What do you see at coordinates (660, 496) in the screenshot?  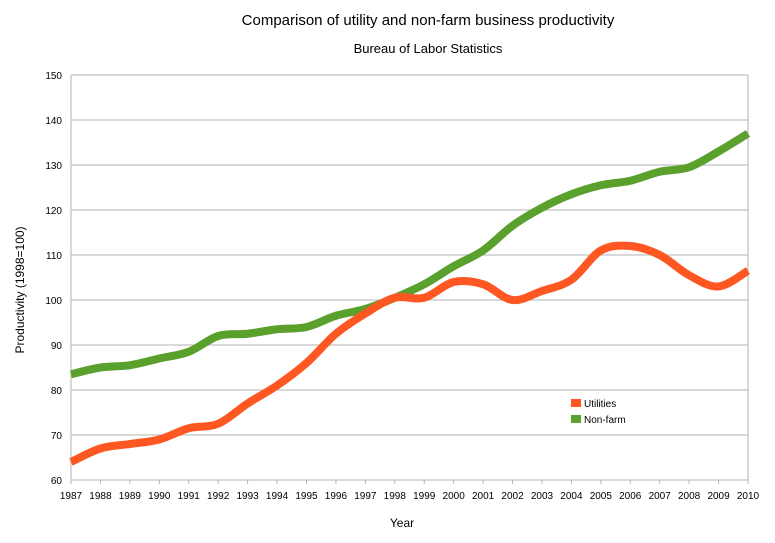 I see `x-tick-label: 2007` at bounding box center [660, 496].